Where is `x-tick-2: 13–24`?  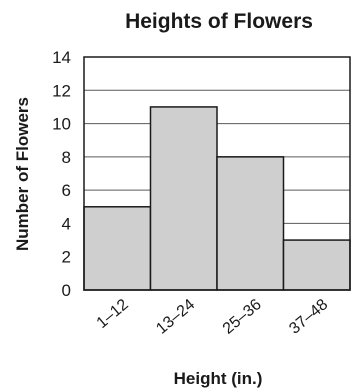
x-tick-2: 13–24 is located at coordinates (175, 317).